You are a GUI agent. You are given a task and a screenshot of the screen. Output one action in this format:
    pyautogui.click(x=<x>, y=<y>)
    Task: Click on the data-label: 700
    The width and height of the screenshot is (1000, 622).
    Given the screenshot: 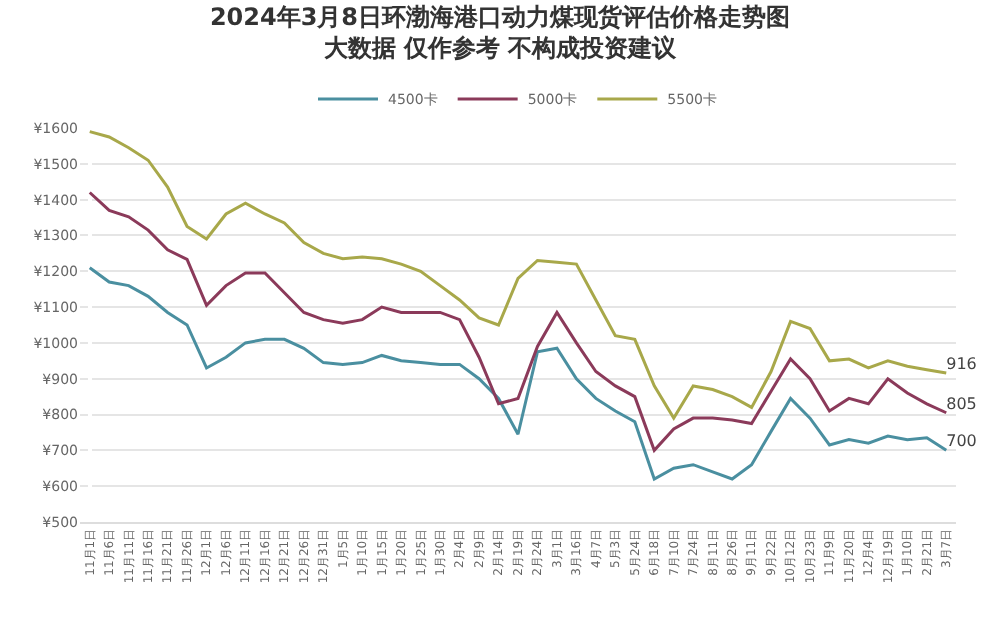 What is the action you would take?
    pyautogui.click(x=961, y=441)
    